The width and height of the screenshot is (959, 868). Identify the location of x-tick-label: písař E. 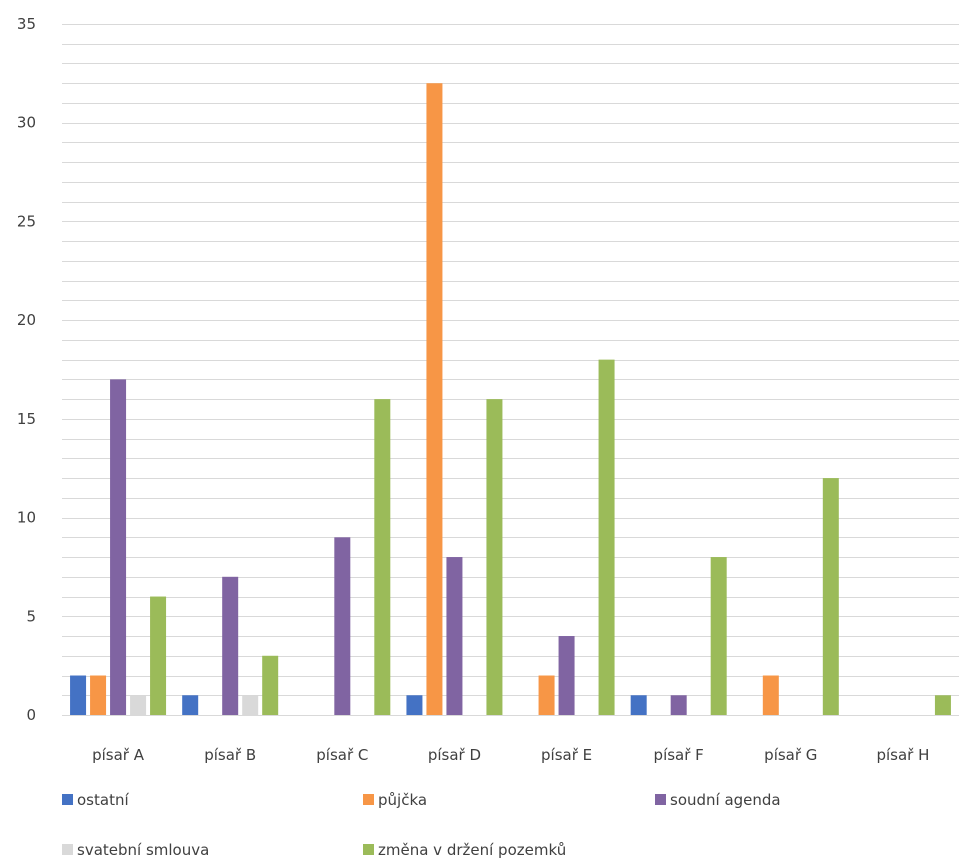
(566, 755).